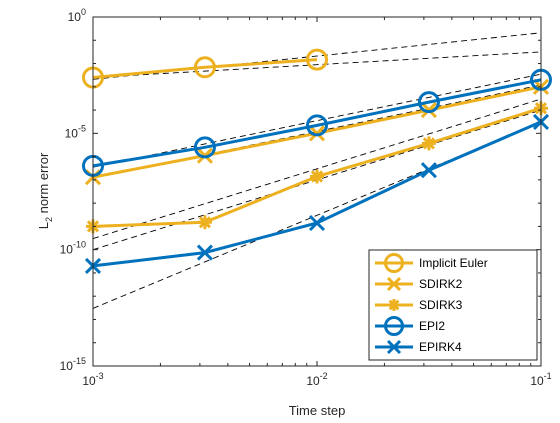  Describe the element at coordinates (548, 376) in the screenshot. I see `x-tick-label-exponent: -1` at that location.